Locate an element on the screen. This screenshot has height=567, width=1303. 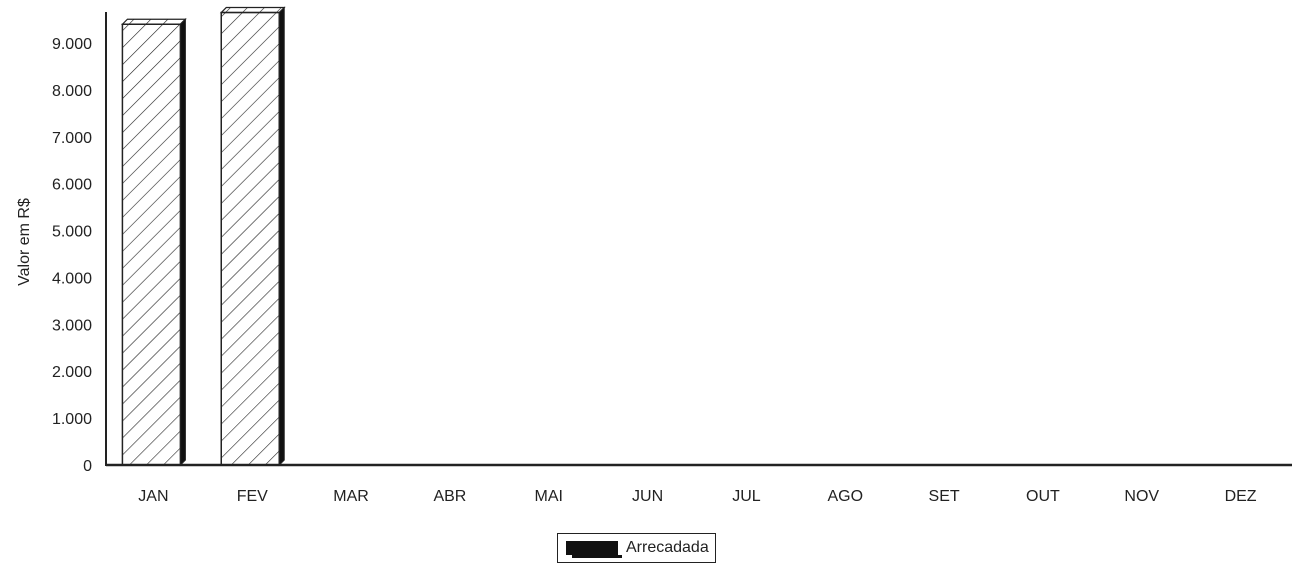
legend-label: Arrecadada is located at coordinates (667, 547).